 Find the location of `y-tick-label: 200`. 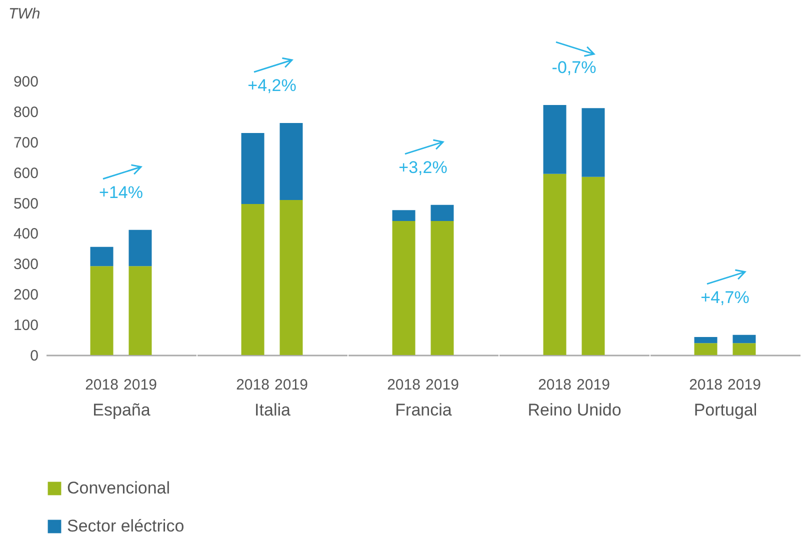

y-tick-label: 200 is located at coordinates (25, 295).